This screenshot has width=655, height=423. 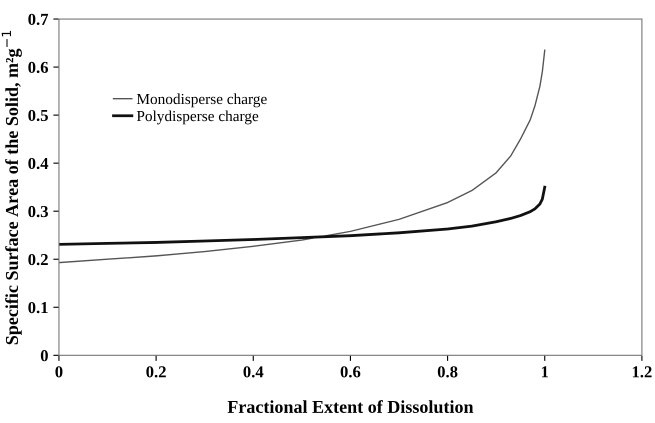 I want to click on y-tick-label: 0.5, so click(x=38, y=116).